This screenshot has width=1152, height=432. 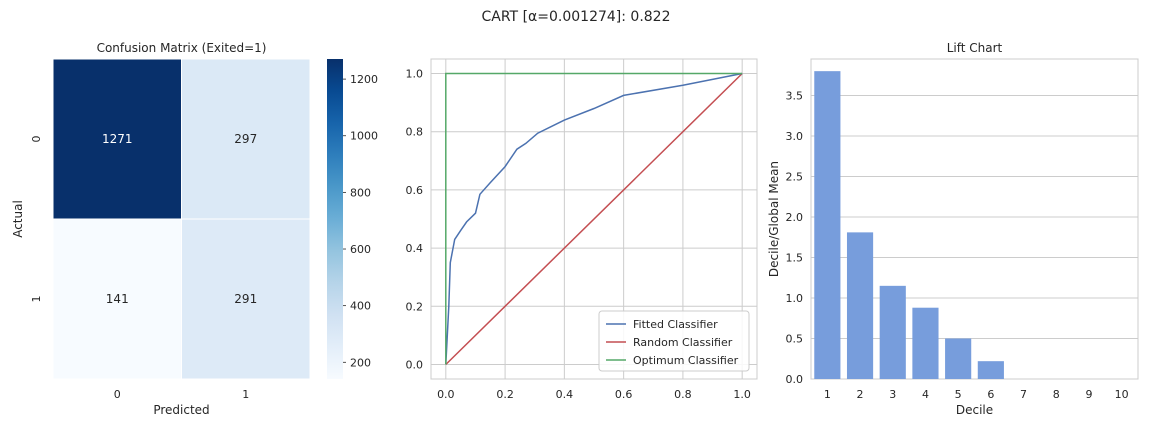 I want to click on colorbar-tick-label: 600, so click(x=360, y=249).